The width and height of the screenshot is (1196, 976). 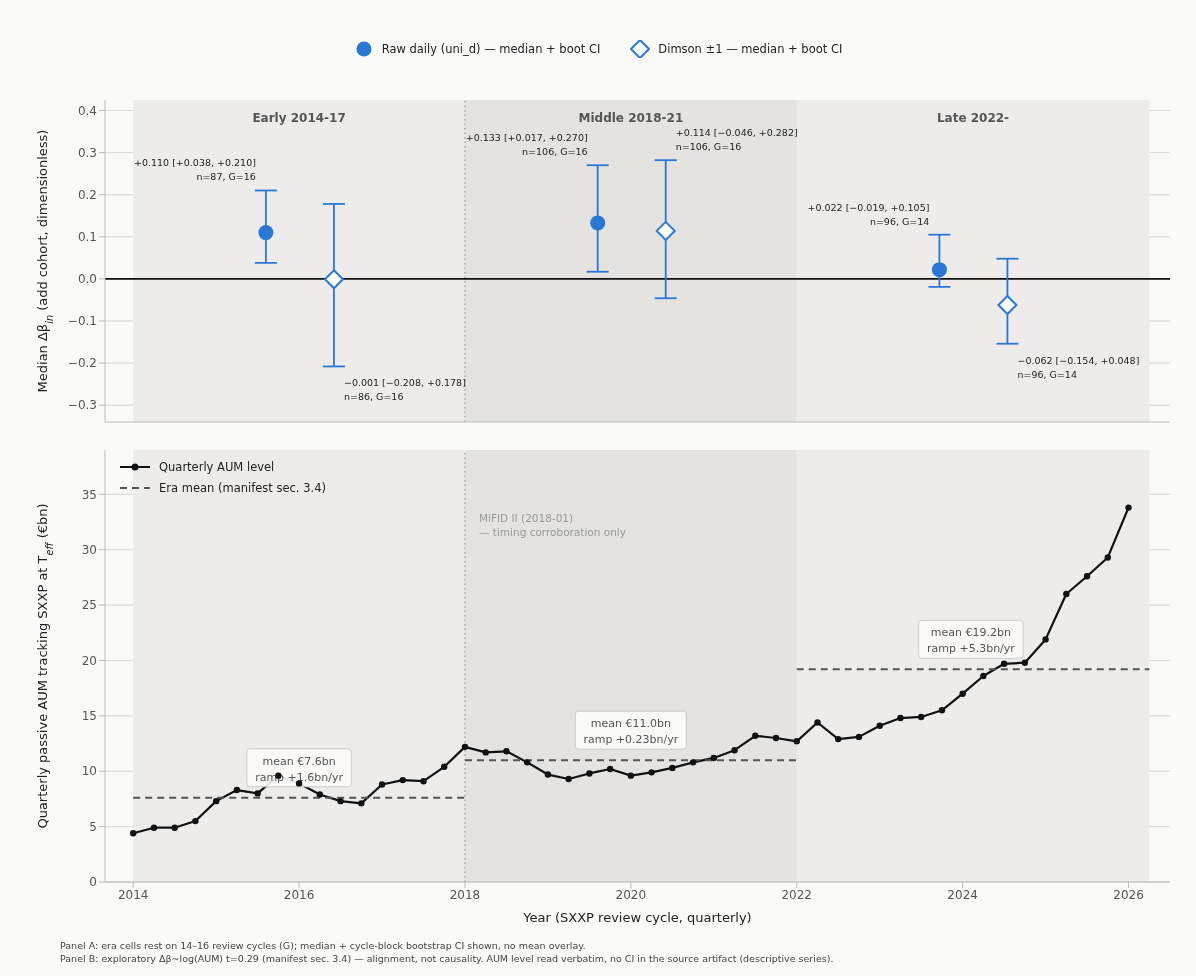 What do you see at coordinates (89, 549) in the screenshot?
I see `y-tick-label: 30` at bounding box center [89, 549].